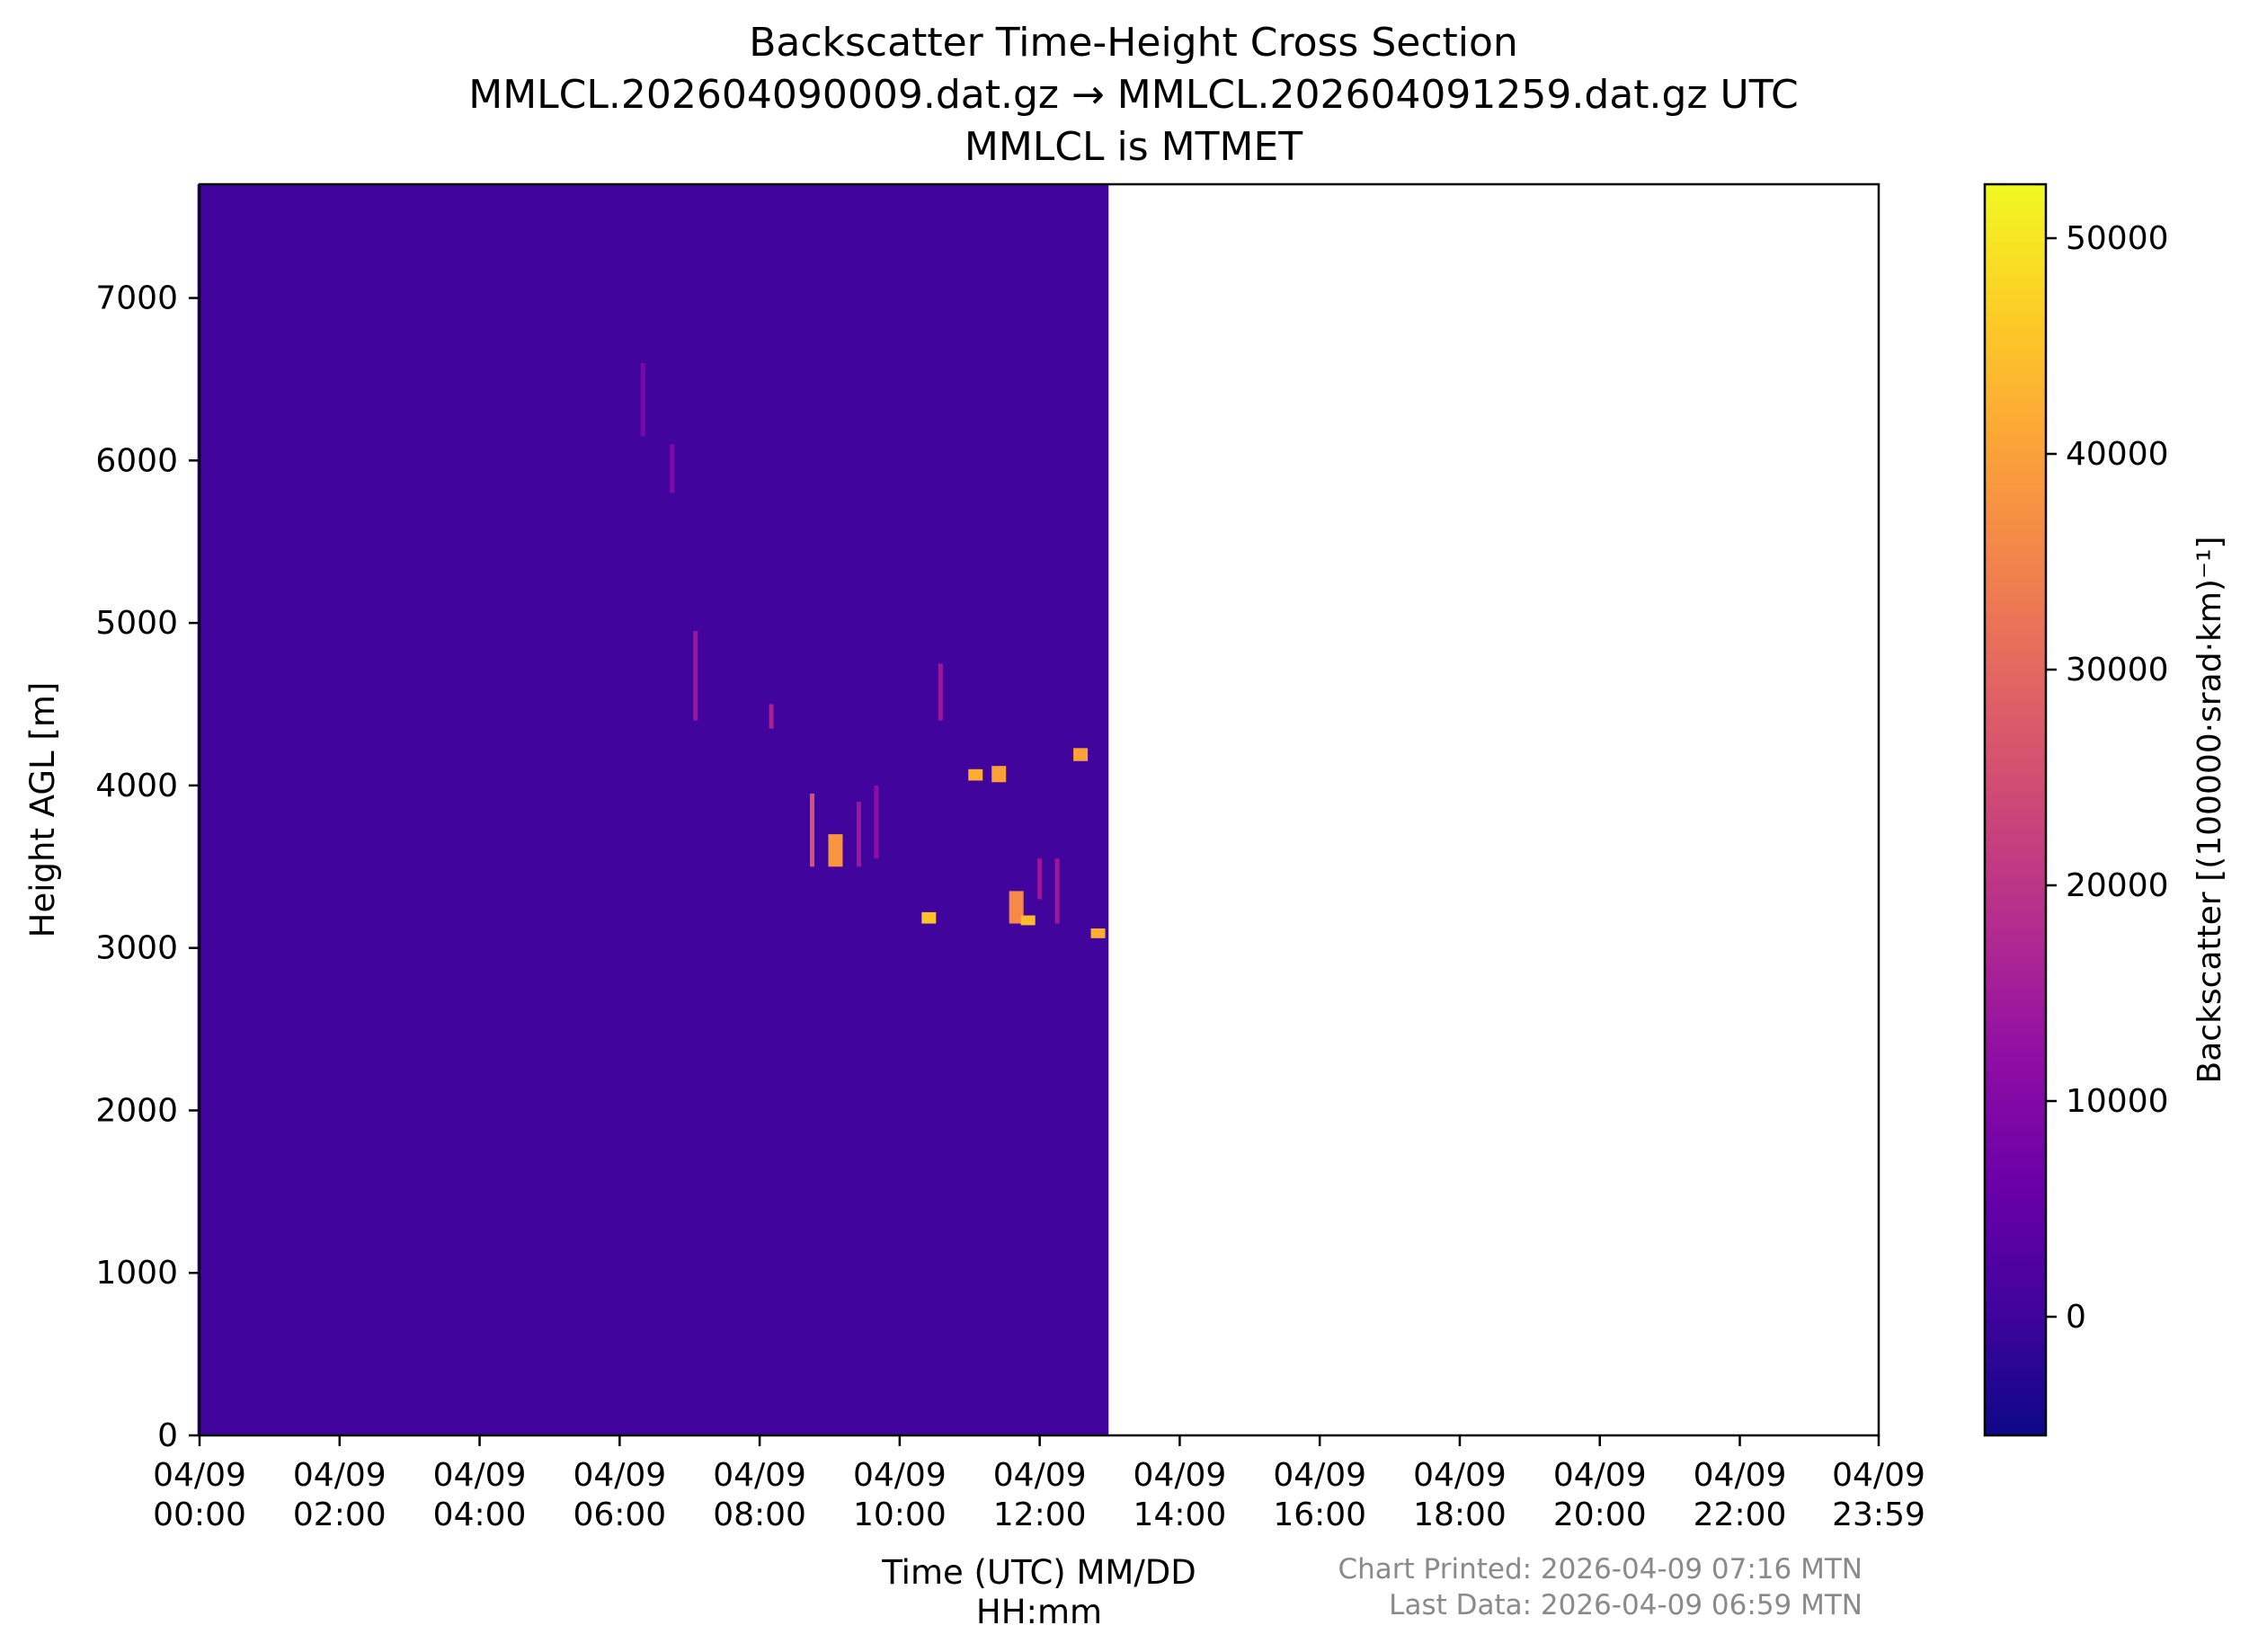 This screenshot has height=1652, width=2267. What do you see at coordinates (167, 1435) in the screenshot?
I see `y-tick-label: 0` at bounding box center [167, 1435].